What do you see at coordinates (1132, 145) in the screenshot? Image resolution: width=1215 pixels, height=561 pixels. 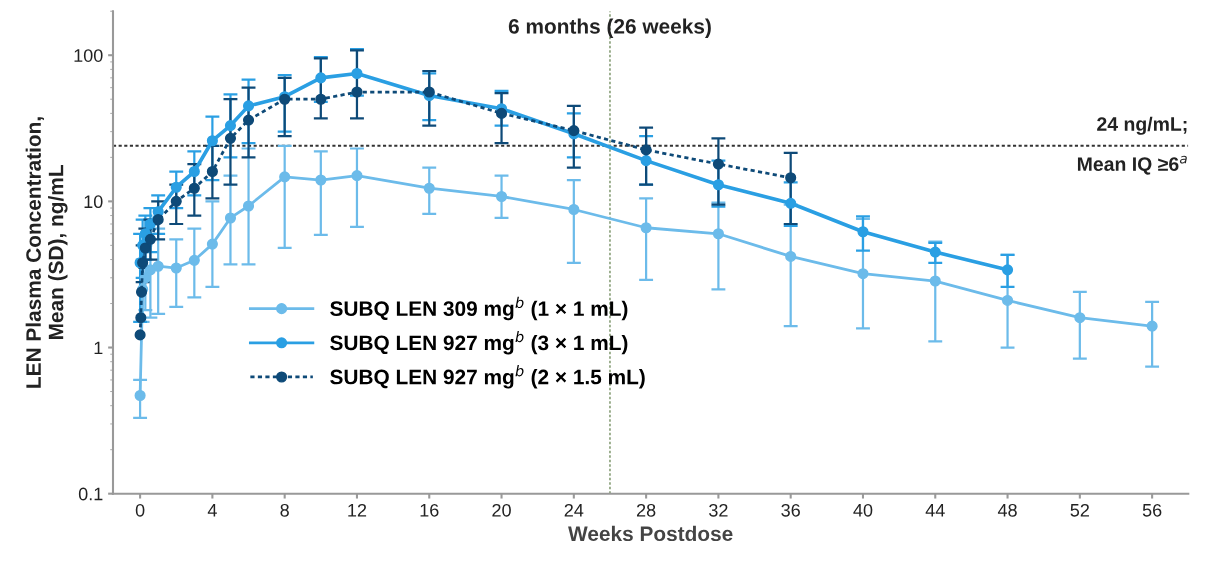 I see `ref-line-label: 24 ng/mL; Mean IQ ≥6$^{a}$` at bounding box center [1132, 145].